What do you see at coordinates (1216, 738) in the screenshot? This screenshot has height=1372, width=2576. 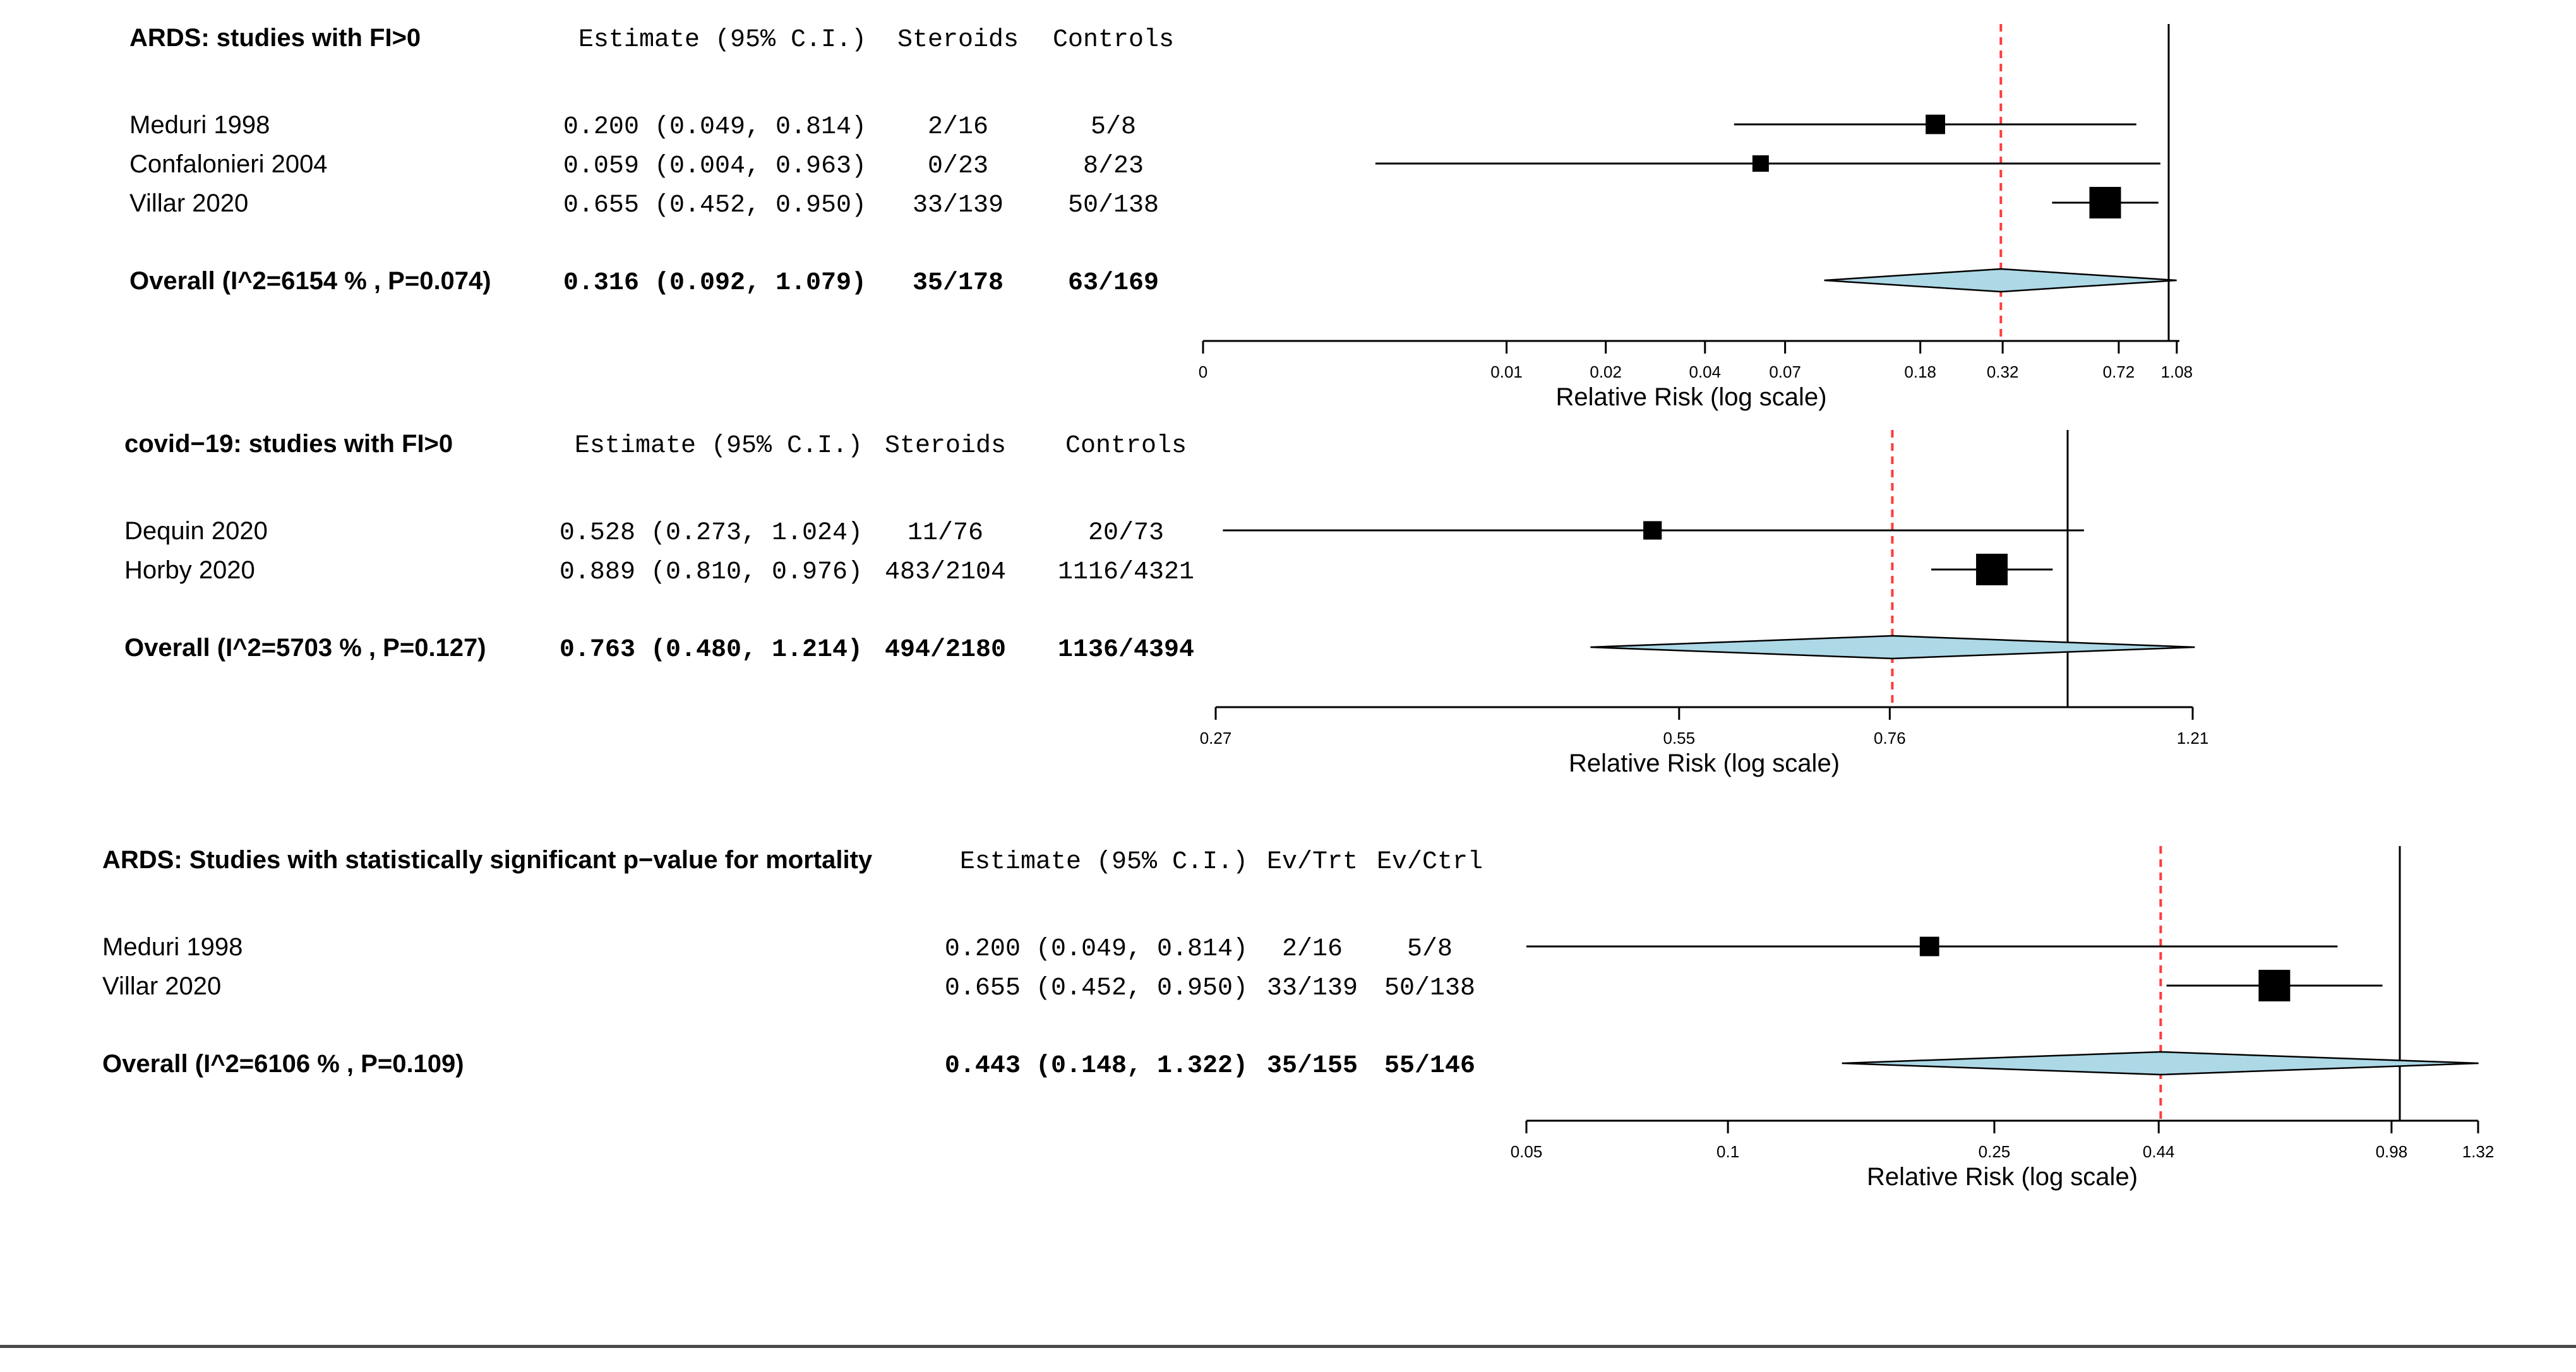 I see `x-axis-tick-label: 0.27` at bounding box center [1216, 738].